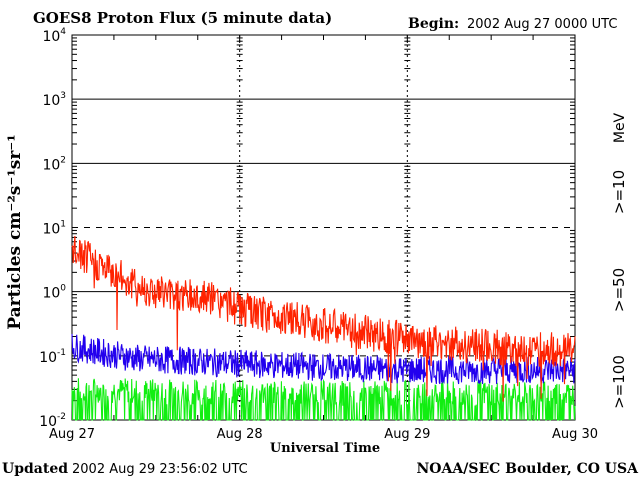 The image size is (640, 480). Describe the element at coordinates (575, 434) in the screenshot. I see `x-tick-label: Aug 30` at that location.